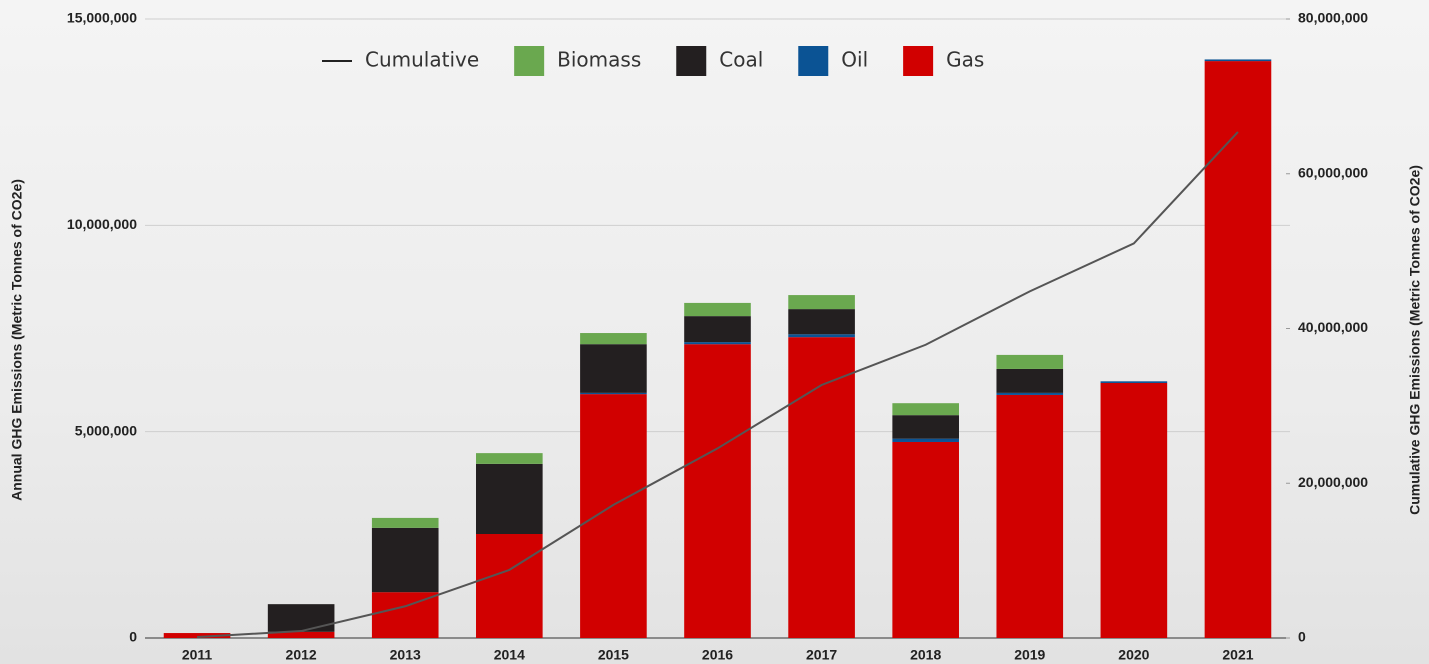 This screenshot has width=1429, height=664. What do you see at coordinates (965, 60) in the screenshot?
I see `legend-label: Gas` at bounding box center [965, 60].